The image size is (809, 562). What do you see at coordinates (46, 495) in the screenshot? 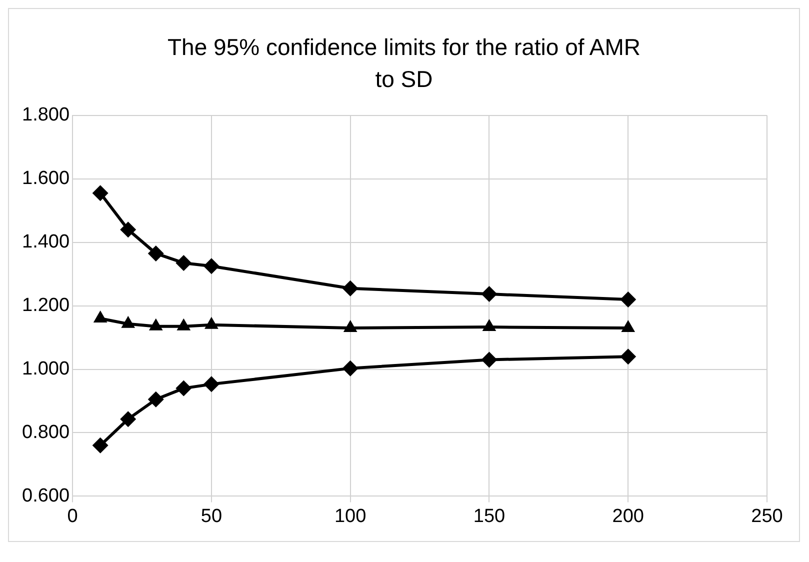
I see `y-tick-label: 0.600` at bounding box center [46, 495].